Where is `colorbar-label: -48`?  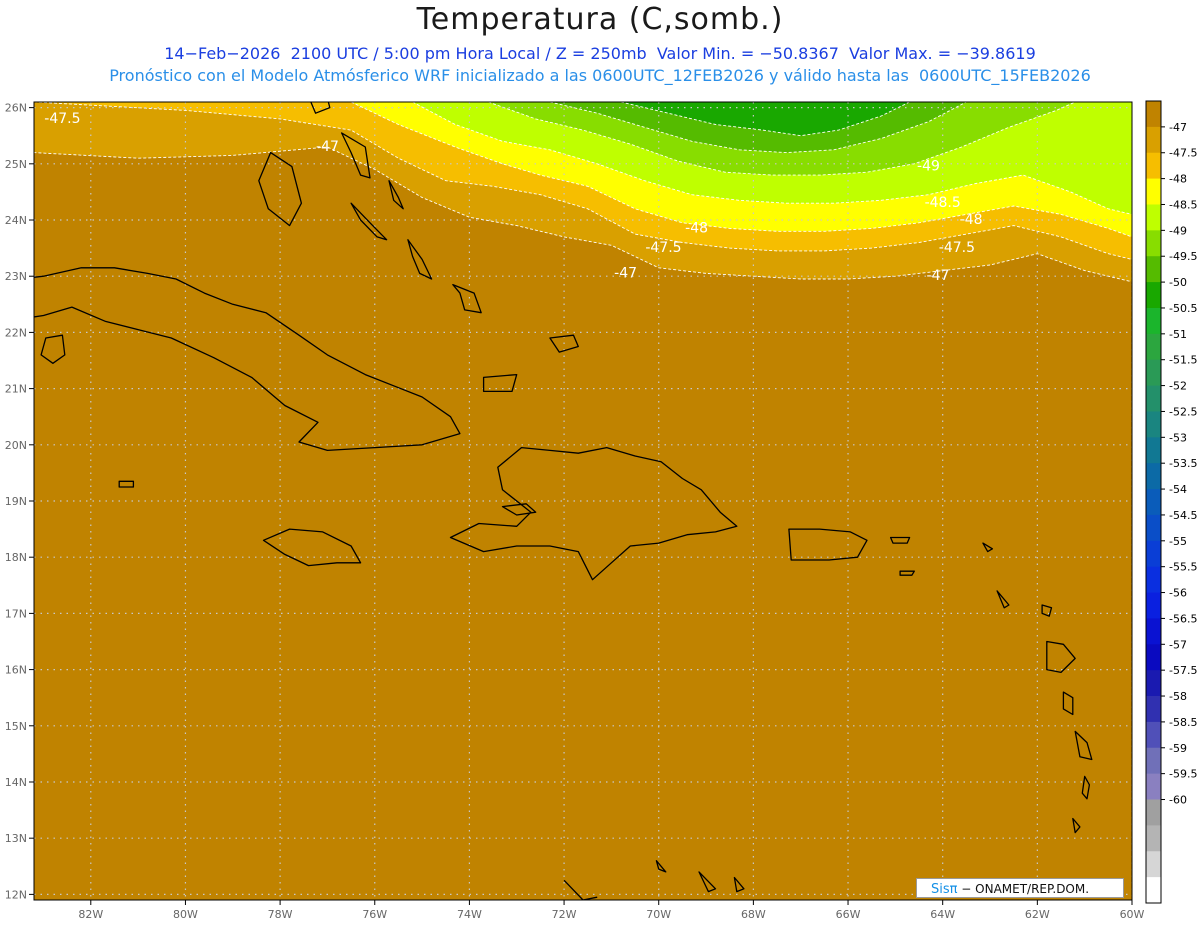 colorbar-label: -48 is located at coordinates (1178, 179).